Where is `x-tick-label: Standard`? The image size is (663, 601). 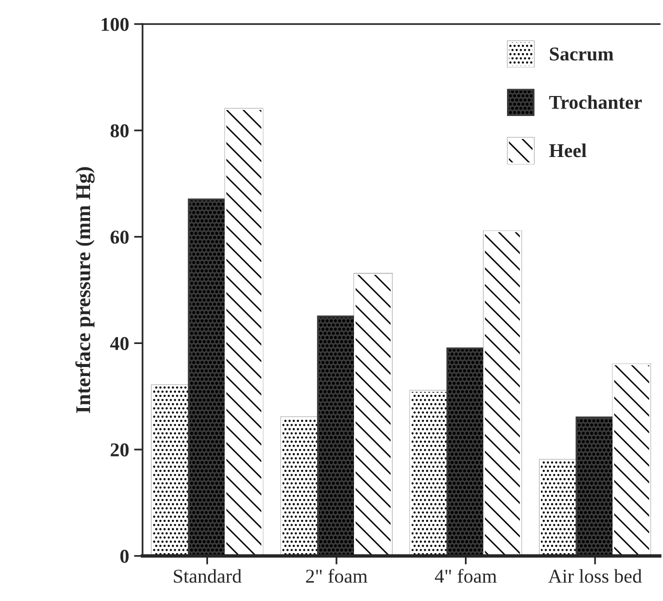 x-tick-label: Standard is located at coordinates (208, 576).